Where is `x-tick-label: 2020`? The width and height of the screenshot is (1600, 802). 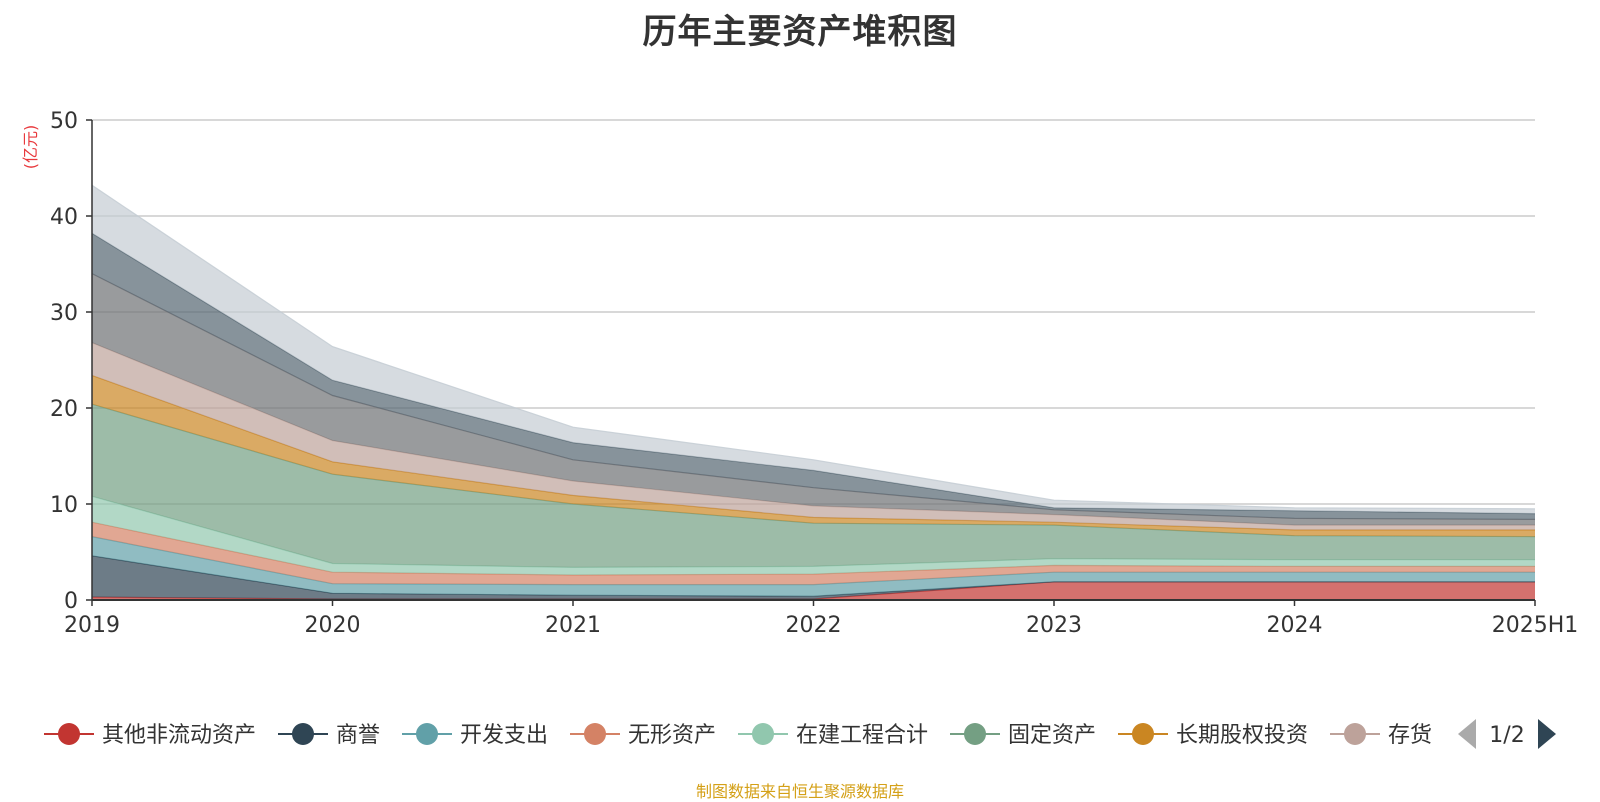 x-tick-label: 2020 is located at coordinates (333, 625).